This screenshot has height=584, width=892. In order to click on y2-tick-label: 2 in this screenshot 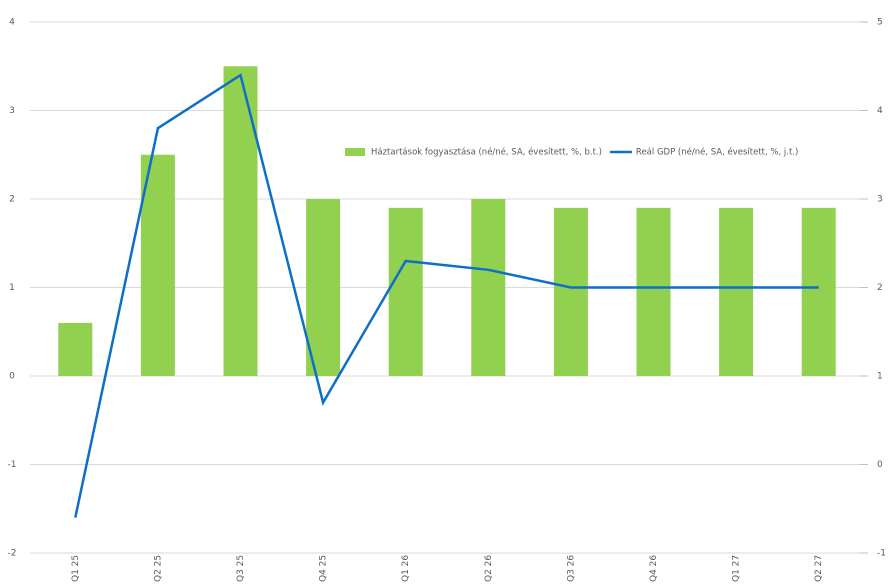, I will do `click(880, 288)`.